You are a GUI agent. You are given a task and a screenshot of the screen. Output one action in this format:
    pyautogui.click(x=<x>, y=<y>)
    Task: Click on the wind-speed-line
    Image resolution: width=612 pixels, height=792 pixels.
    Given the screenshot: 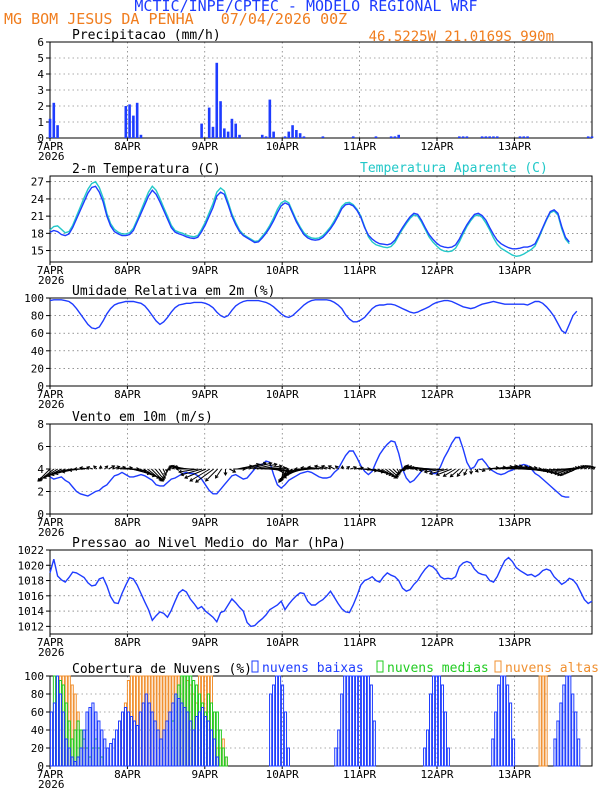 What is the action you would take?
    pyautogui.click(x=309, y=467)
    